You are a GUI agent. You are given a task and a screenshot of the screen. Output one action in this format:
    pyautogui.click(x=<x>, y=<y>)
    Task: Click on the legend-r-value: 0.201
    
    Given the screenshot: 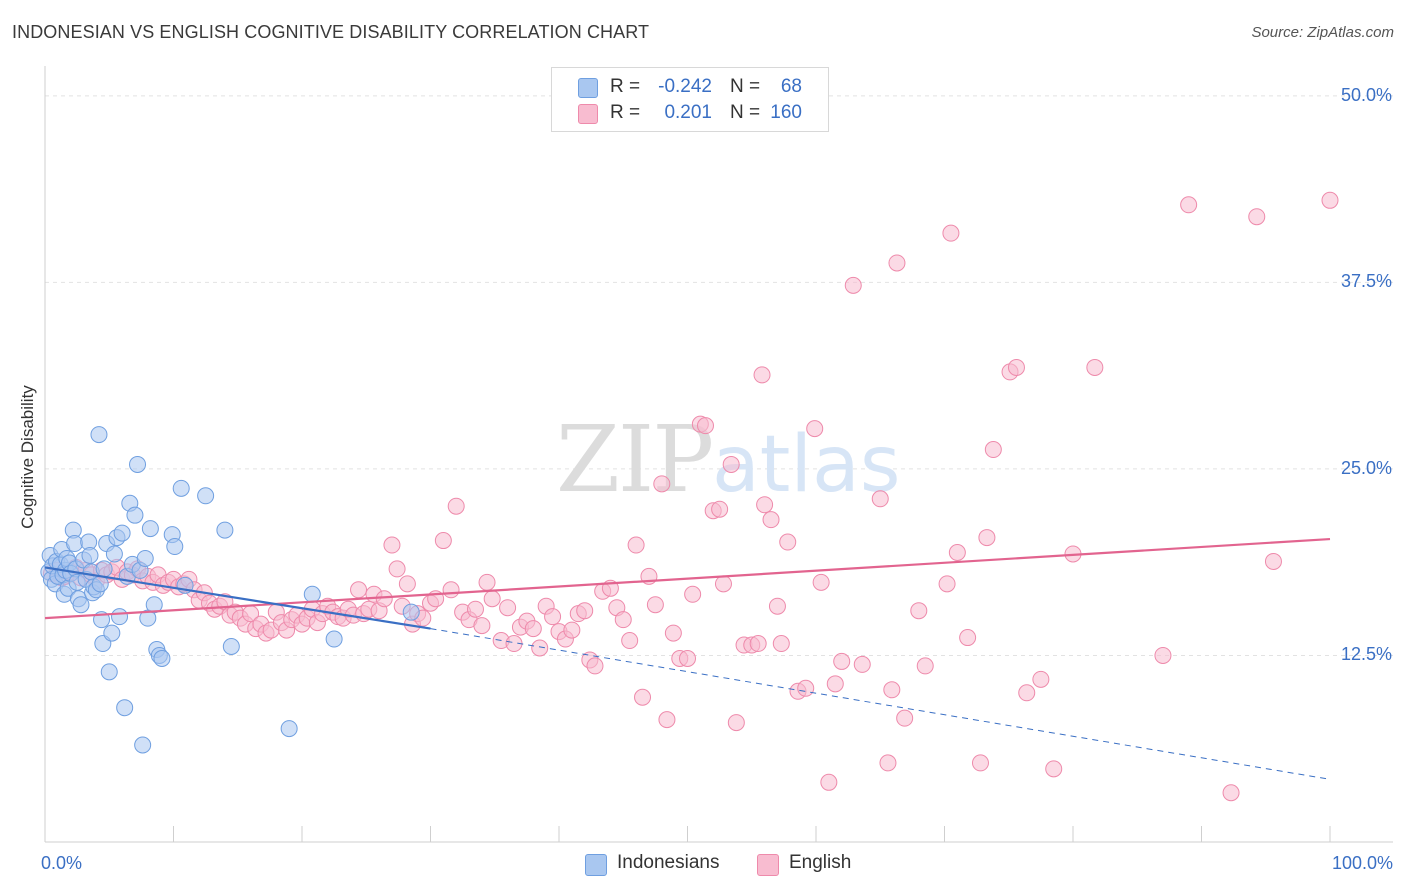 What is the action you would take?
    pyautogui.click(x=688, y=112)
    